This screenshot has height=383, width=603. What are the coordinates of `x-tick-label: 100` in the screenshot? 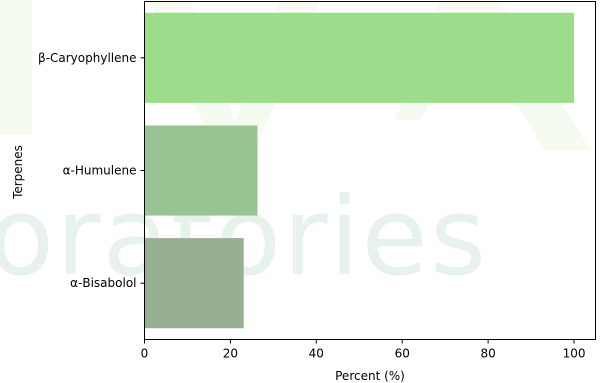 It's located at (574, 354).